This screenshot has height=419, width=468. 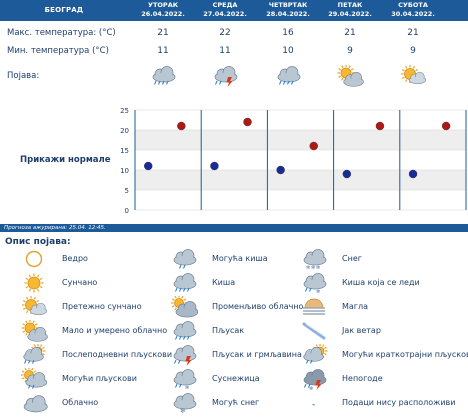 What do you see at coordinates (124, 171) in the screenshot?
I see `y-tick-label: 10` at bounding box center [124, 171].